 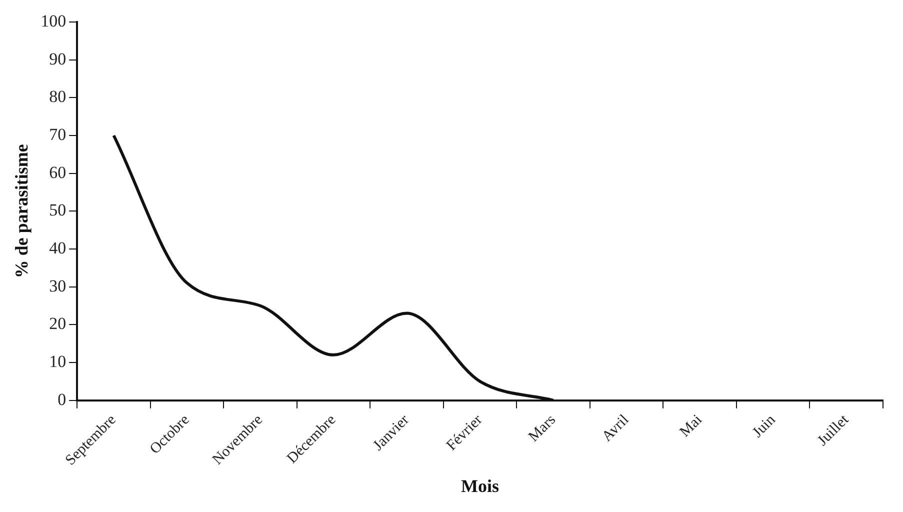 I want to click on y-tick-label: 40, so click(x=57, y=248).